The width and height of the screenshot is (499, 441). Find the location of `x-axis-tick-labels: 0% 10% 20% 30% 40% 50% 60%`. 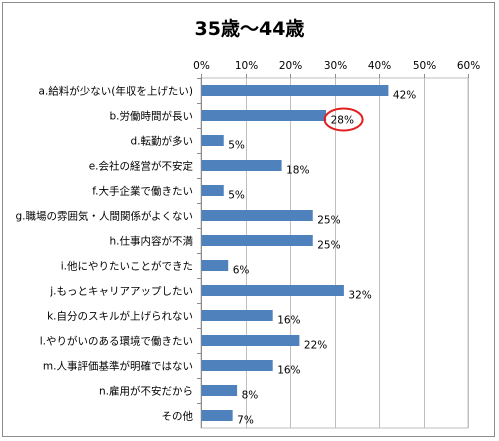

x-axis-tick-labels: 0% 10% 20% 30% 40% 50% 60% is located at coordinates (336, 66).